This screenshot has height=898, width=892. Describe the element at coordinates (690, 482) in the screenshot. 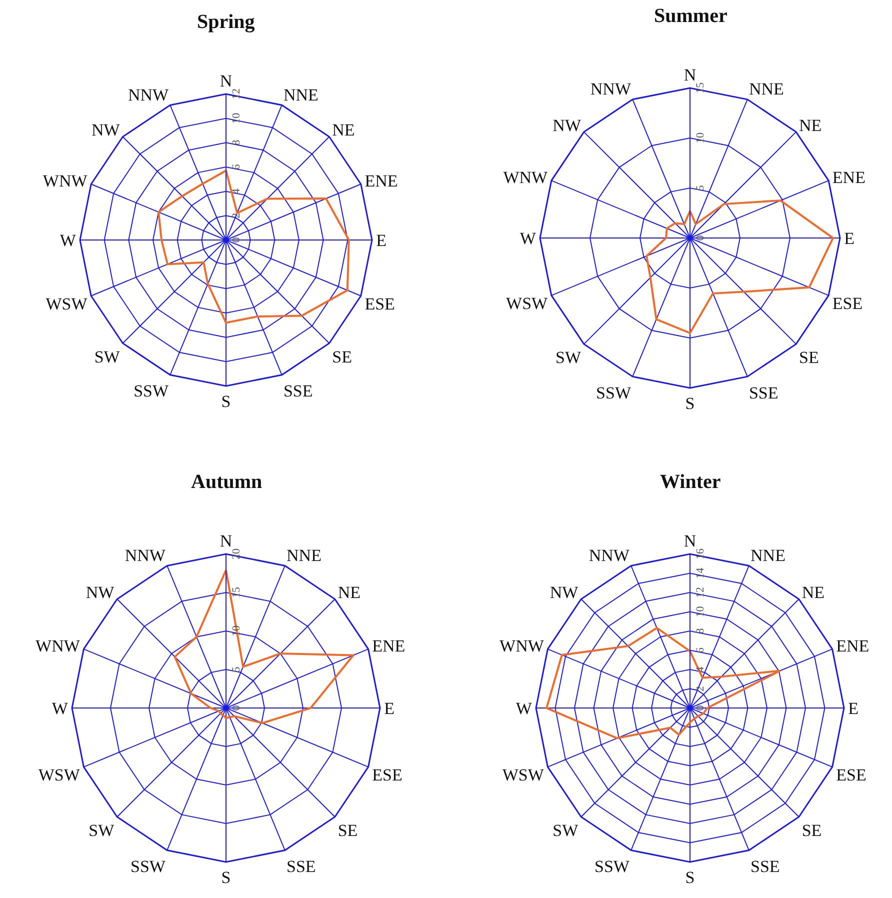

I see `chart-title: Winter` at that location.